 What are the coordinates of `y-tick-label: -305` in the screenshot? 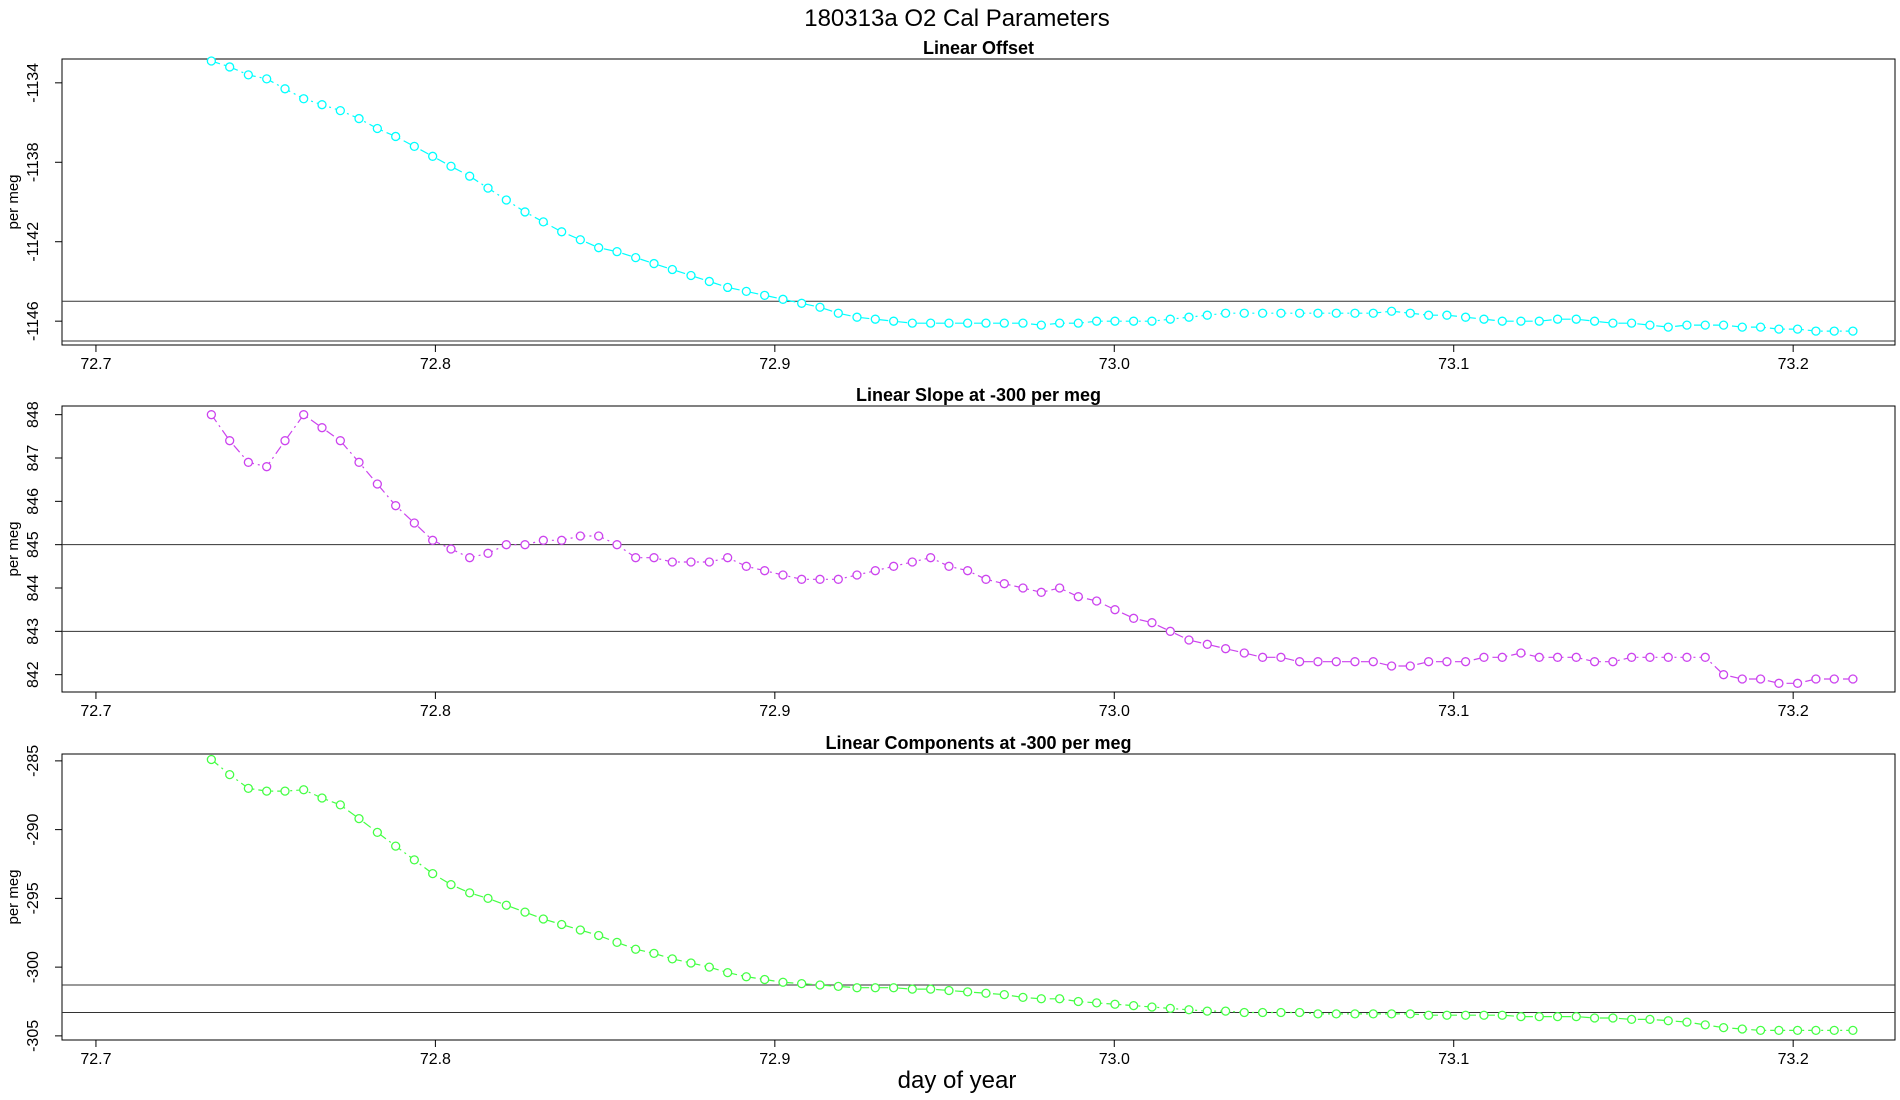 It's located at (33, 1036).